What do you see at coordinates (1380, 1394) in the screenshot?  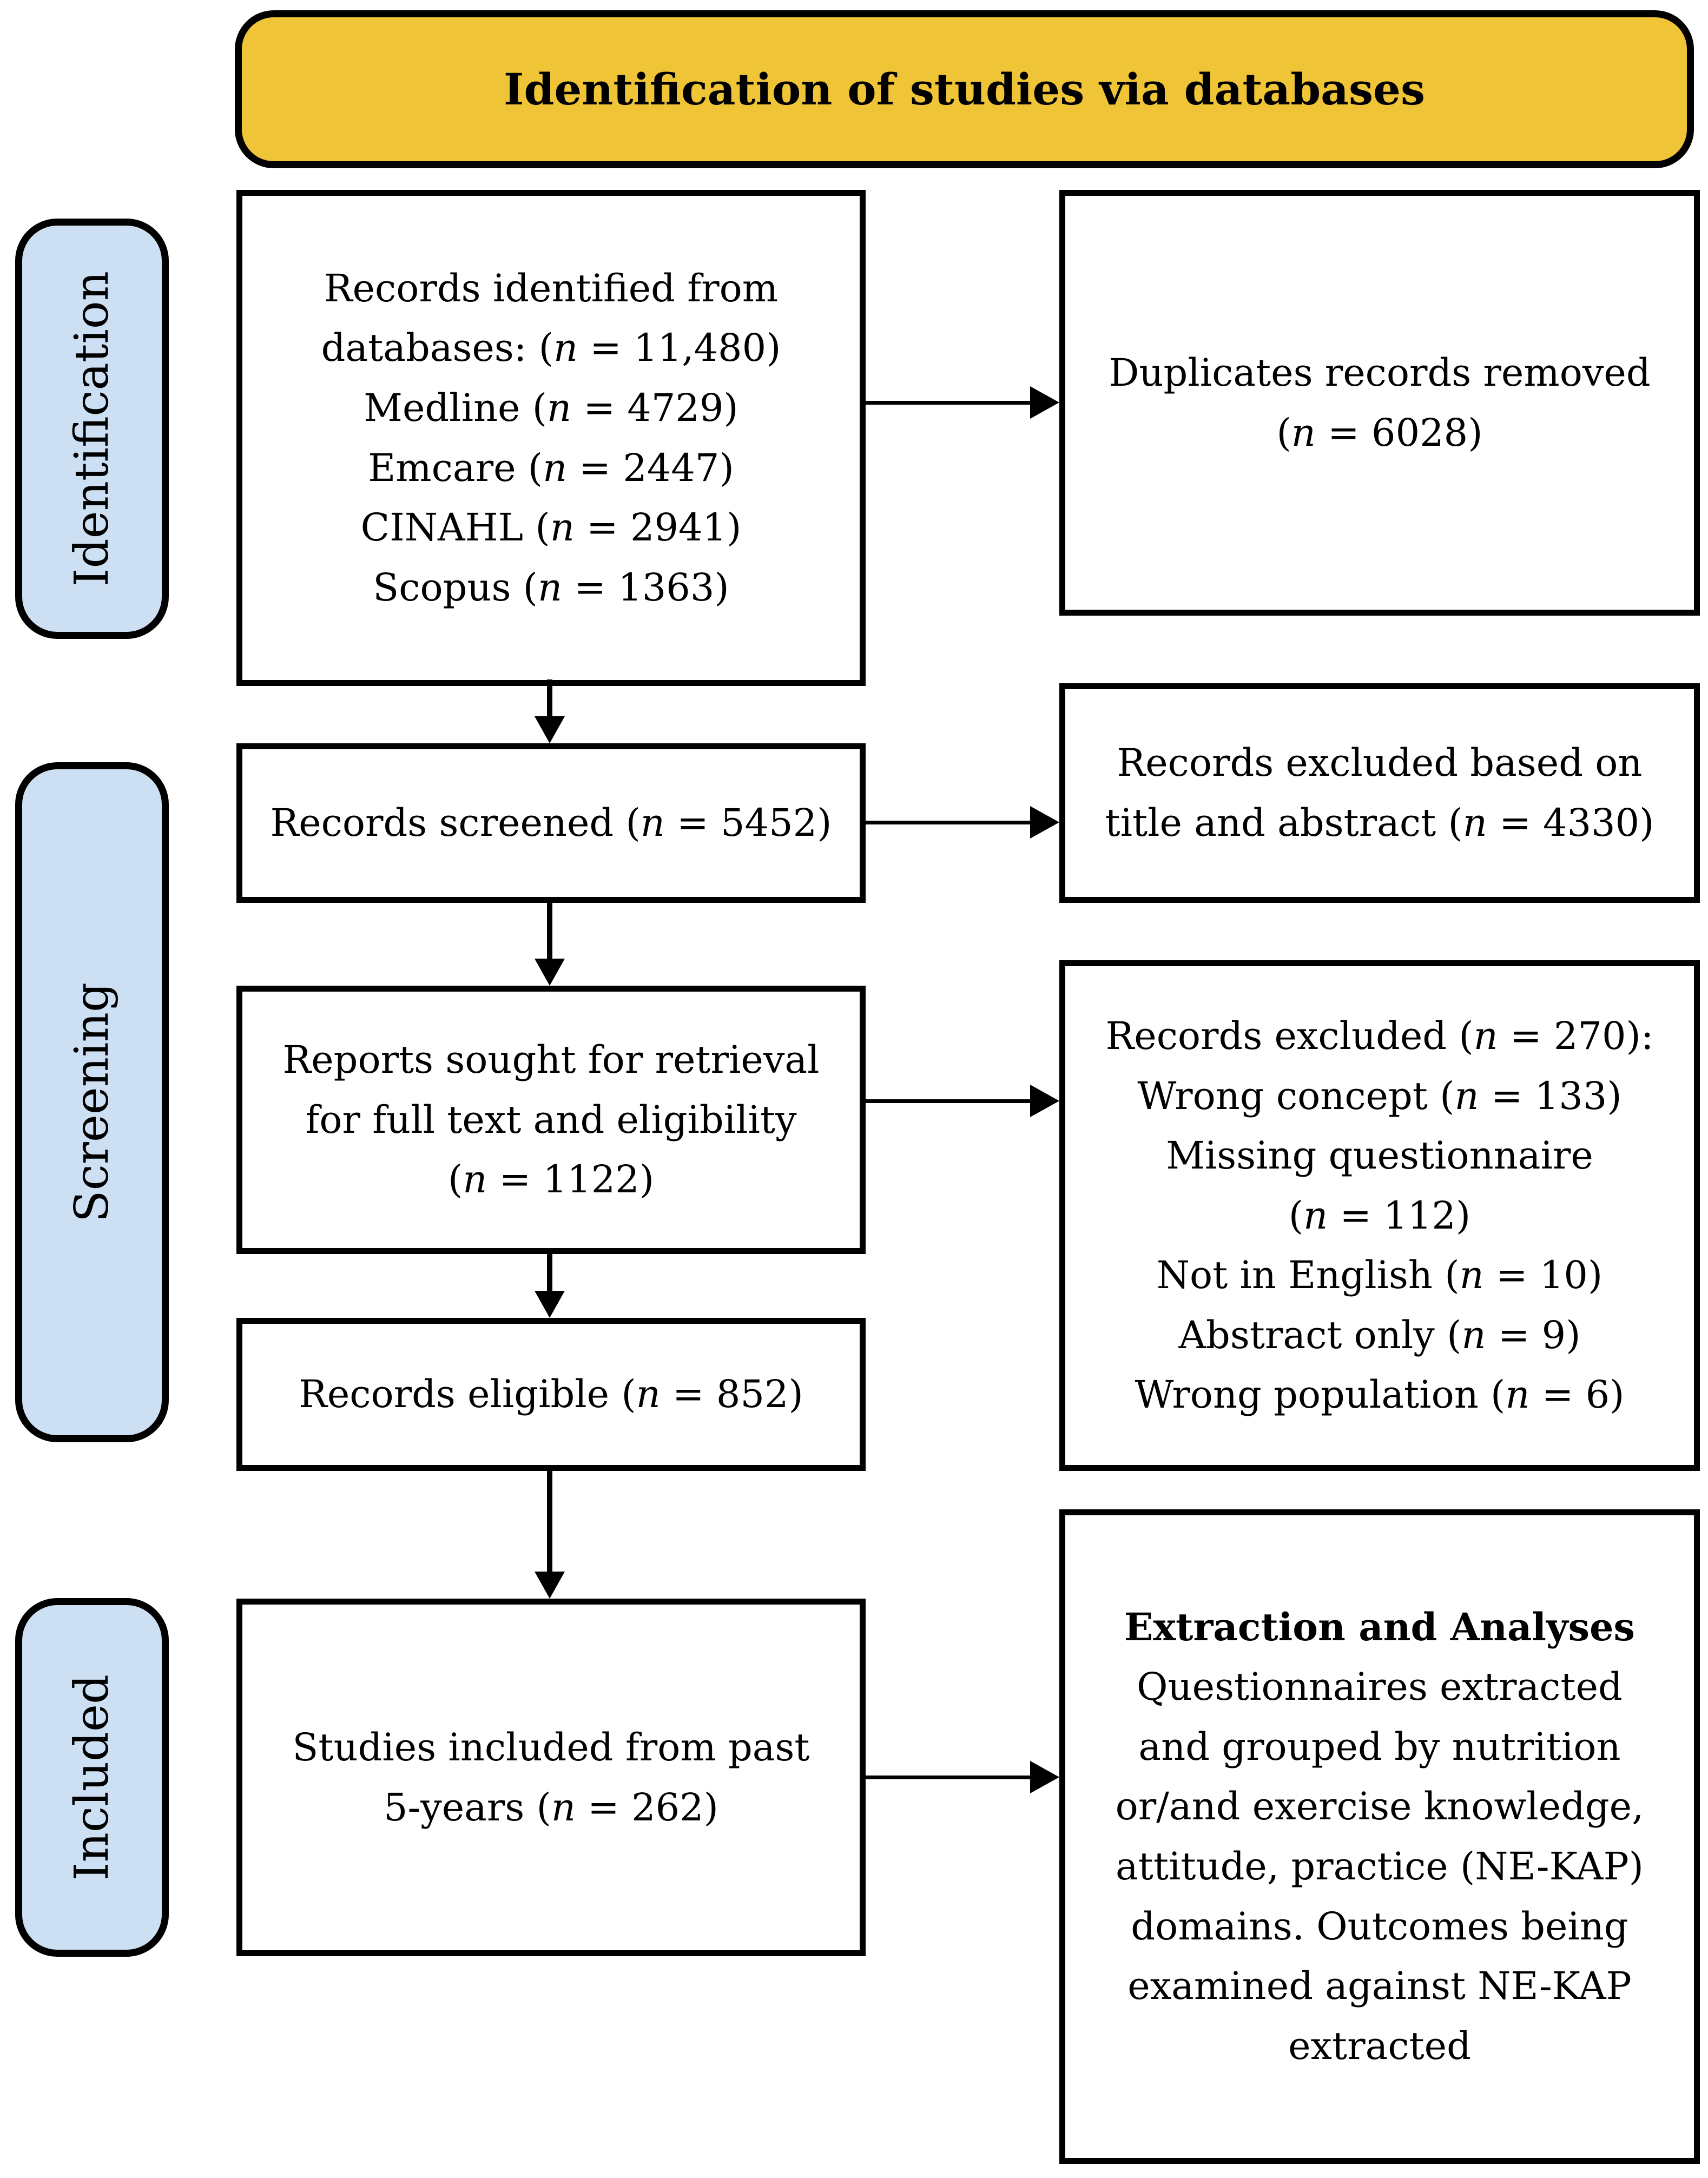 I see `text-line: Wrong population (n = 6)` at bounding box center [1380, 1394].